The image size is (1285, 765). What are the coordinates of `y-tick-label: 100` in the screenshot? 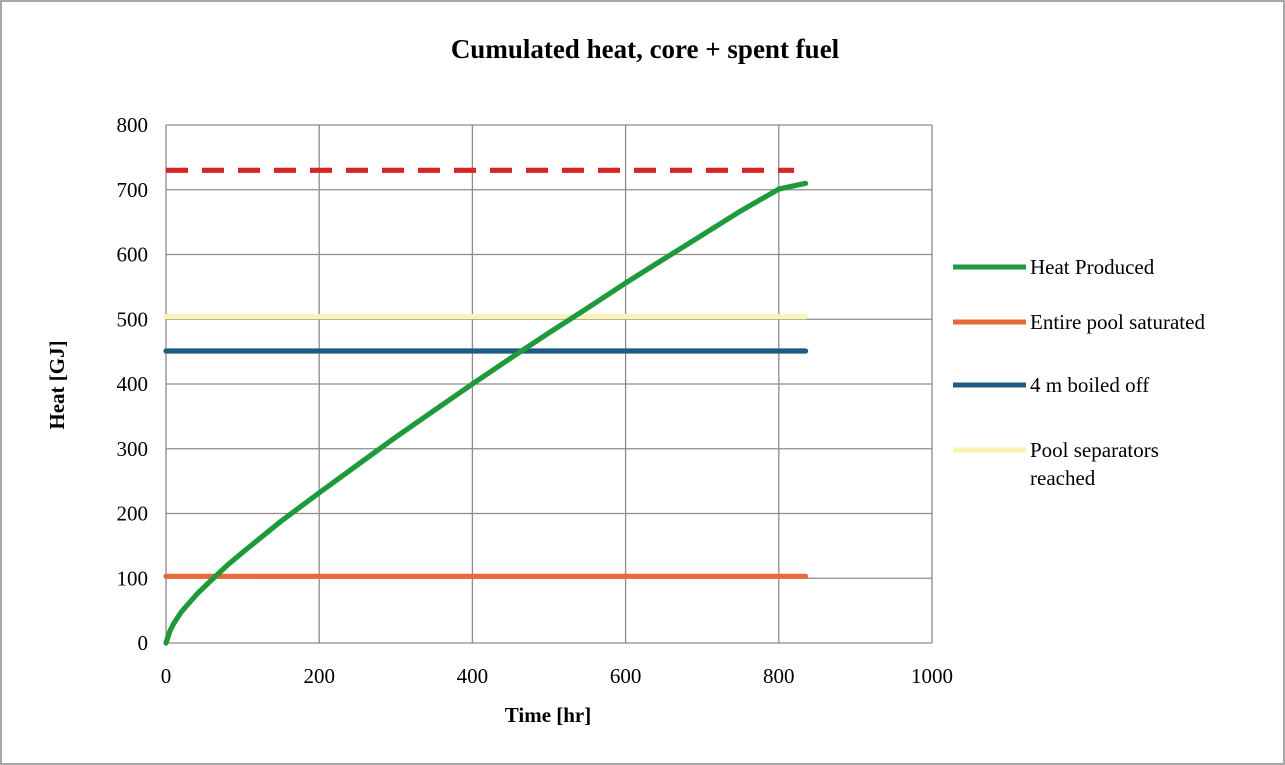 It's located at (133, 578).